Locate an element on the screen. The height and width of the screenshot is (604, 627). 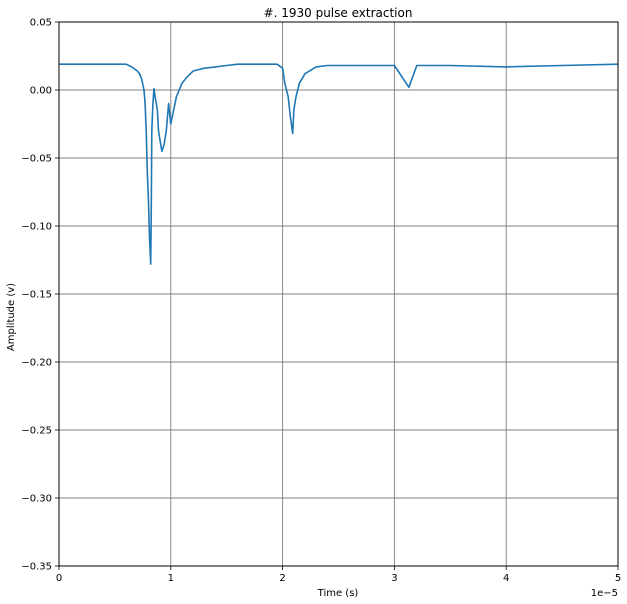
chart-title: #. 1930 pulse extraction is located at coordinates (338, 13).